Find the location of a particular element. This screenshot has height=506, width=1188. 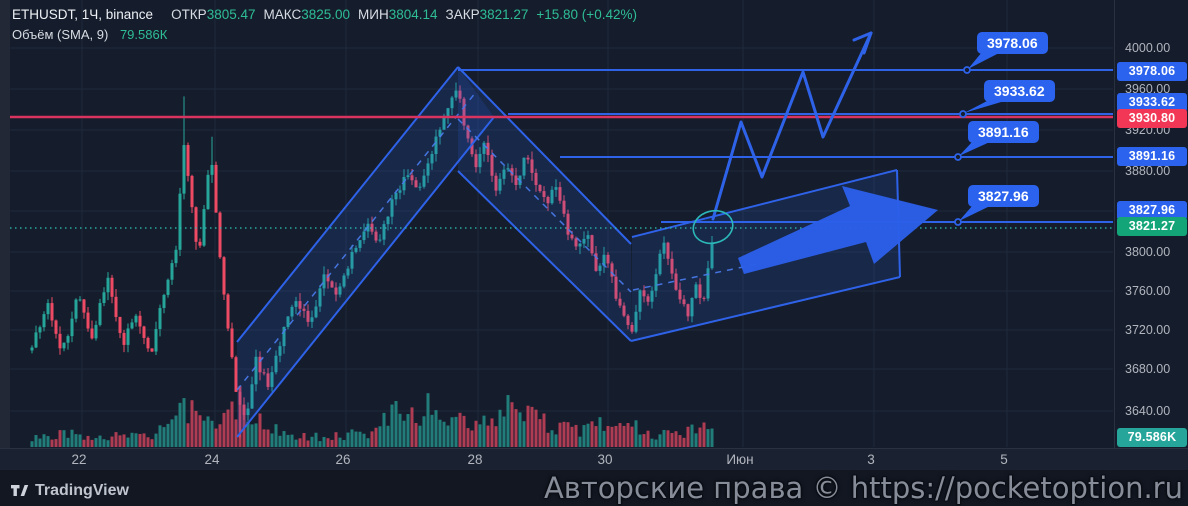

symbol-title: ETHUSDT, 1Ч, binance is located at coordinates (83, 14).